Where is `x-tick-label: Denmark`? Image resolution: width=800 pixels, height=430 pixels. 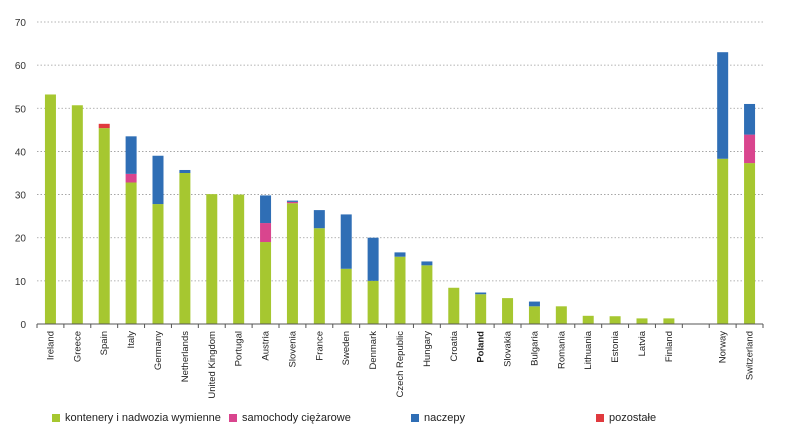
x-tick-label: Denmark is located at coordinates (373, 350).